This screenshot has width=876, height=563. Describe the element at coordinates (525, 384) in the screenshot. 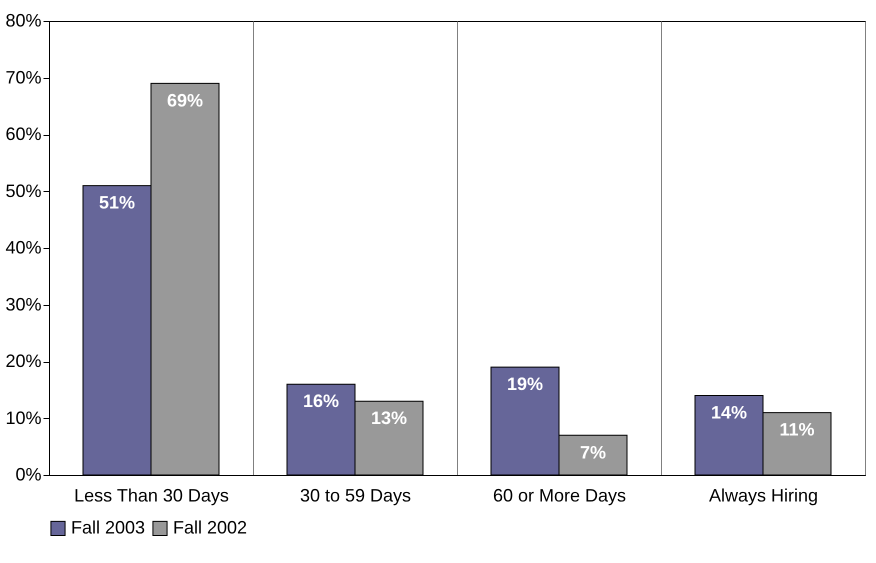

I see `data-label: 19%` at that location.